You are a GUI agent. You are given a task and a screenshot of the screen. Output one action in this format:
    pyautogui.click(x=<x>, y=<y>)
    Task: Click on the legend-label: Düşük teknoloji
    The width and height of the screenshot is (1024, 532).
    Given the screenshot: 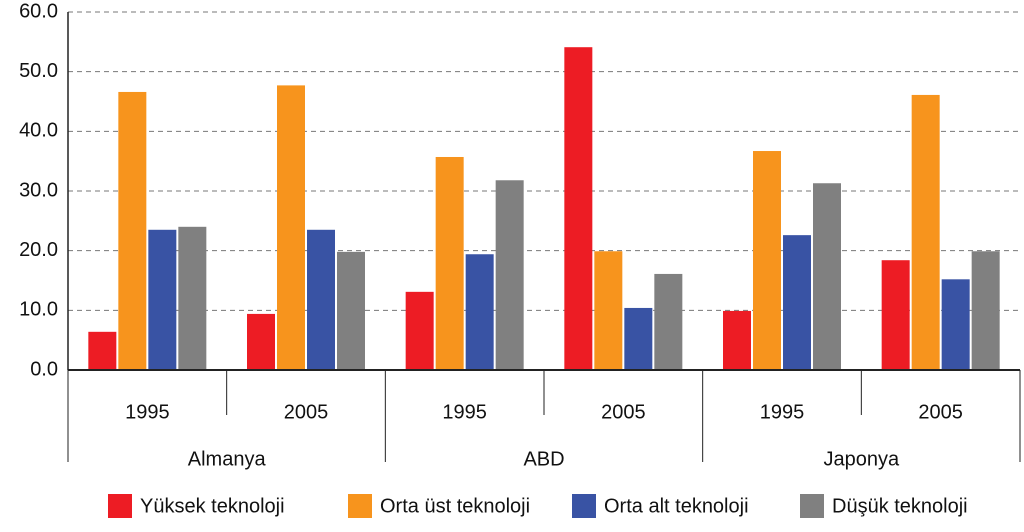 What is the action you would take?
    pyautogui.click(x=900, y=506)
    